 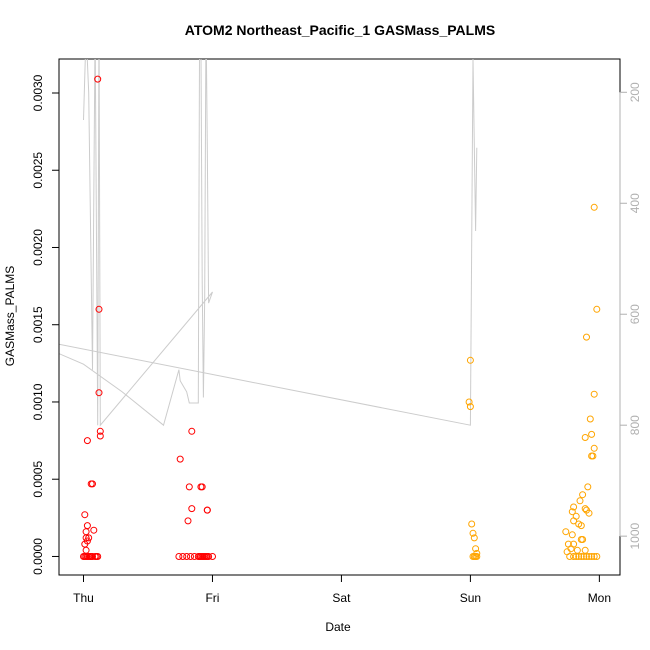 What do you see at coordinates (470, 598) in the screenshot?
I see `x-tick-label: Sun` at bounding box center [470, 598].